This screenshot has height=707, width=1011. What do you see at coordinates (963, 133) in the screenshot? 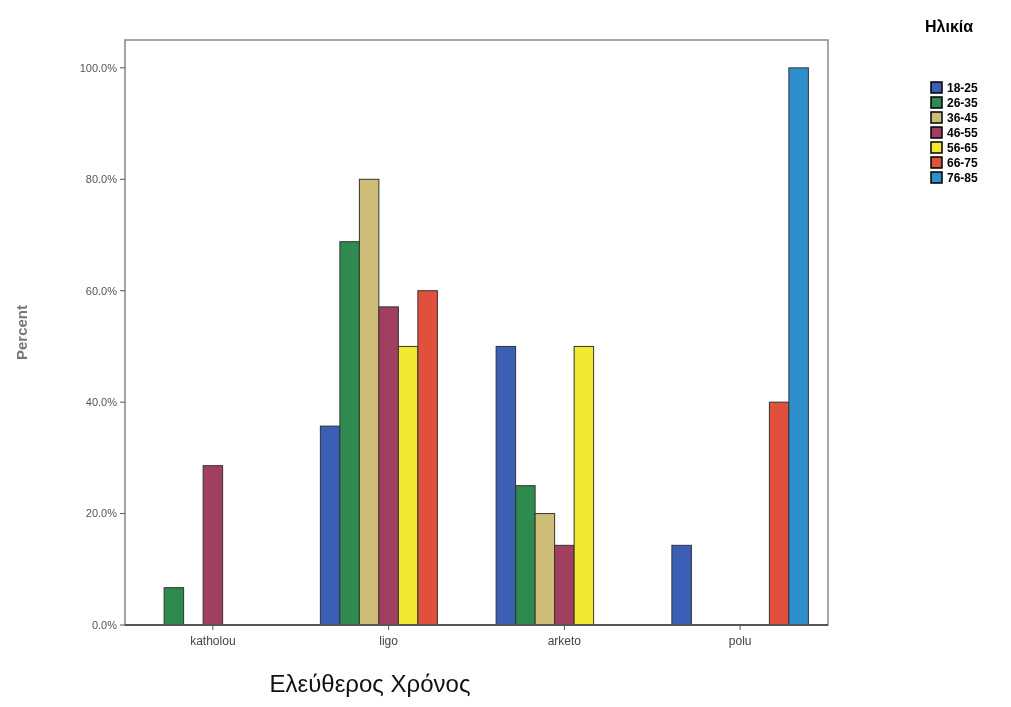
I see `legend-label: 46-55` at bounding box center [963, 133].